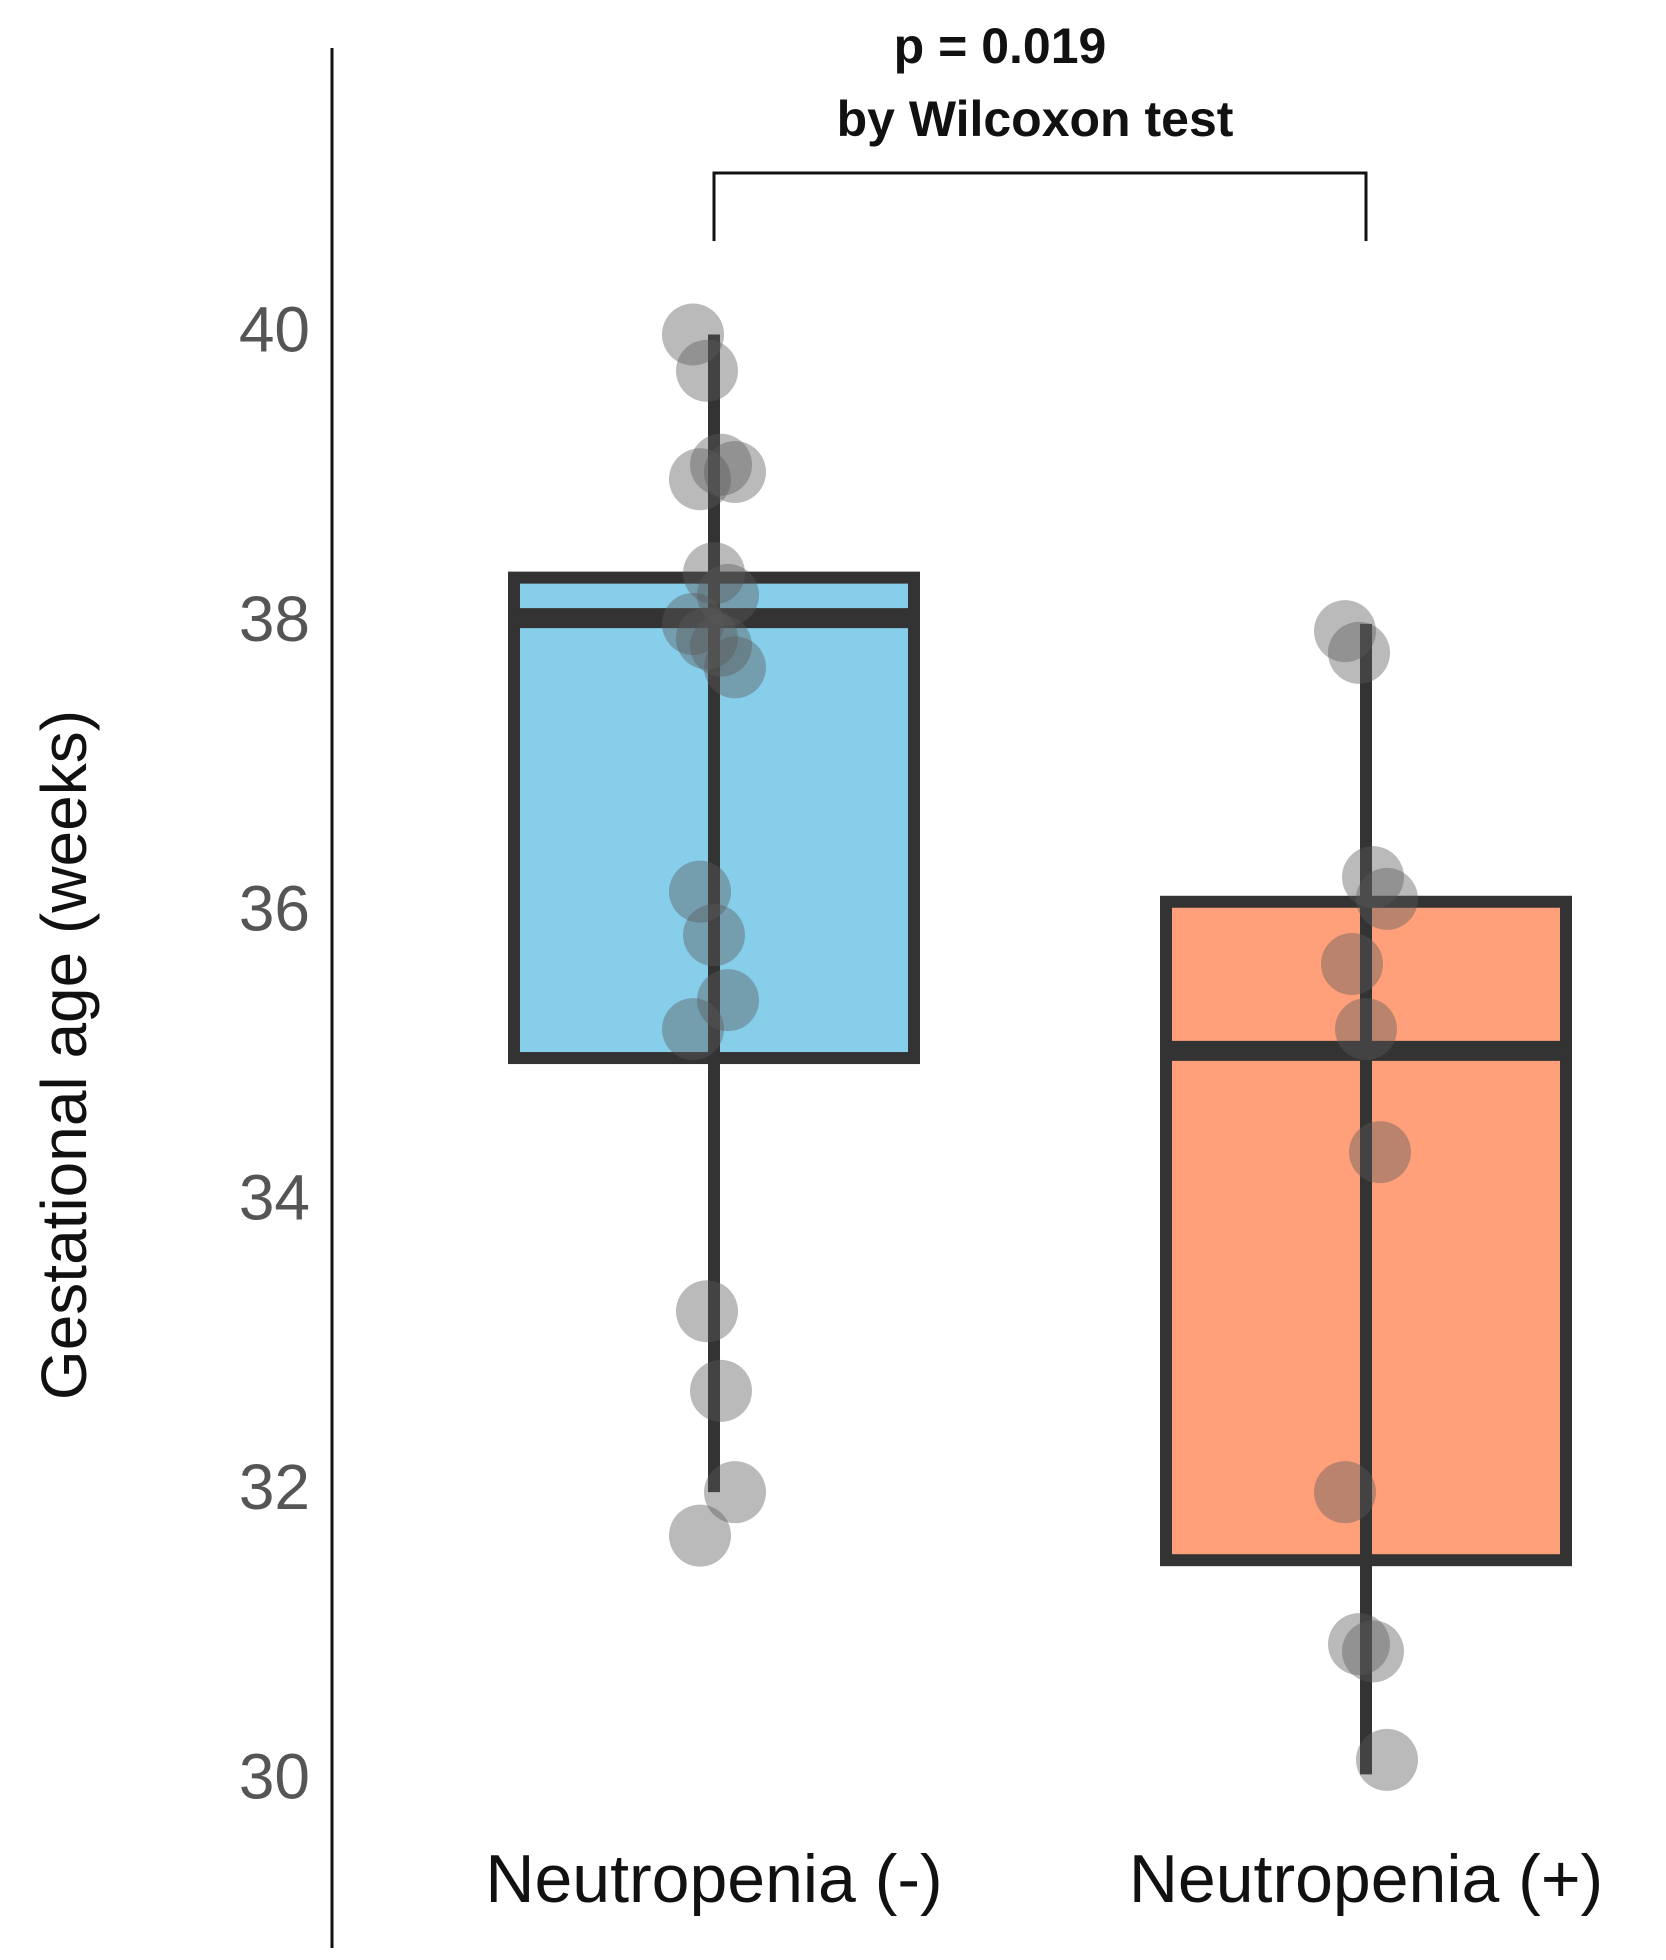 Image resolution: width=1666 pixels, height=1960 pixels. I want to click on x-tick-label: Neutropenia (-), so click(713, 1879).